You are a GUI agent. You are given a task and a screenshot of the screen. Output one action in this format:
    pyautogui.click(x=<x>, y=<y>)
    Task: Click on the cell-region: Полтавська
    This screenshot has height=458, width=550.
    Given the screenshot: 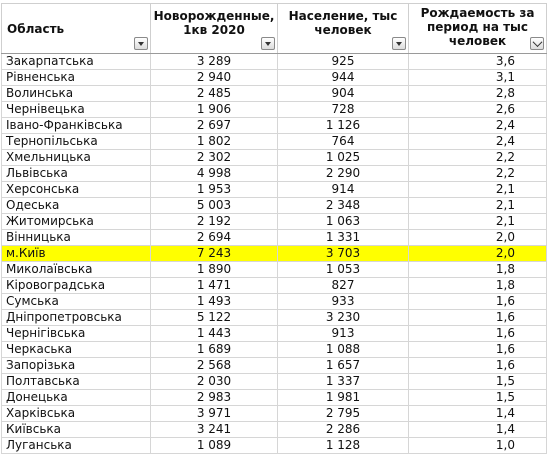 What is the action you would take?
    pyautogui.click(x=76, y=381)
    